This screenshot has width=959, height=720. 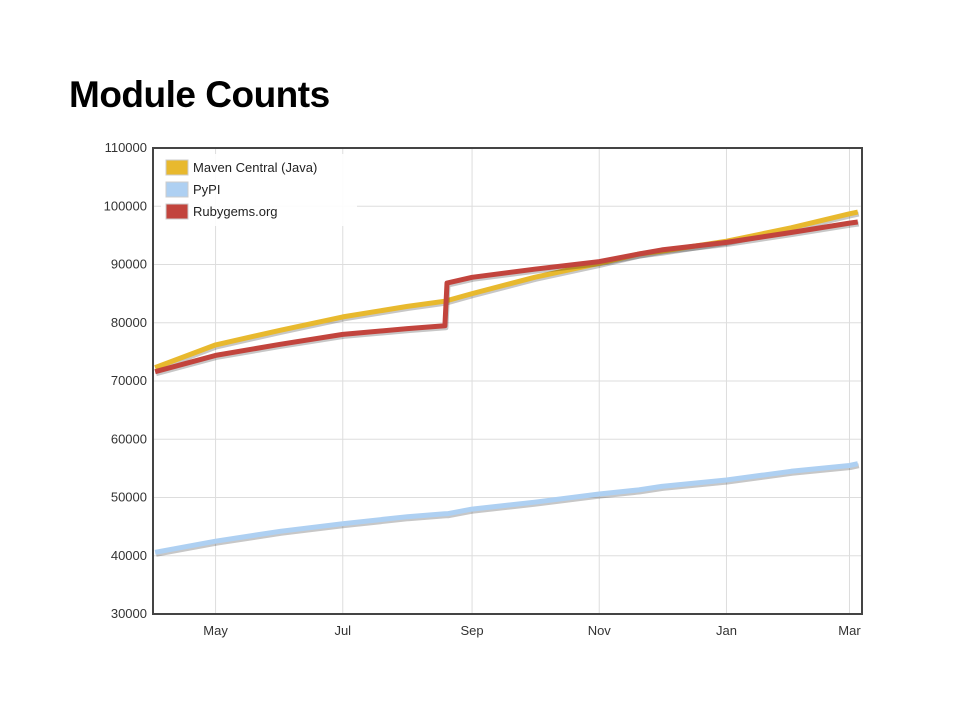 What do you see at coordinates (125, 205) in the screenshot?
I see `y-tick-label: 100000` at bounding box center [125, 205].